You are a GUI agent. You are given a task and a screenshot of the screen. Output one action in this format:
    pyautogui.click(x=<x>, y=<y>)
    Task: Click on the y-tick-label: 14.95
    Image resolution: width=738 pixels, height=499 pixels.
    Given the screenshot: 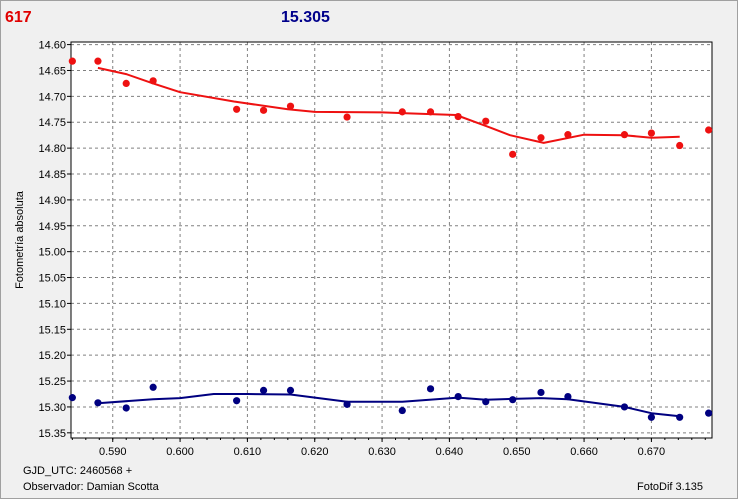 What is the action you would take?
    pyautogui.click(x=52, y=227)
    